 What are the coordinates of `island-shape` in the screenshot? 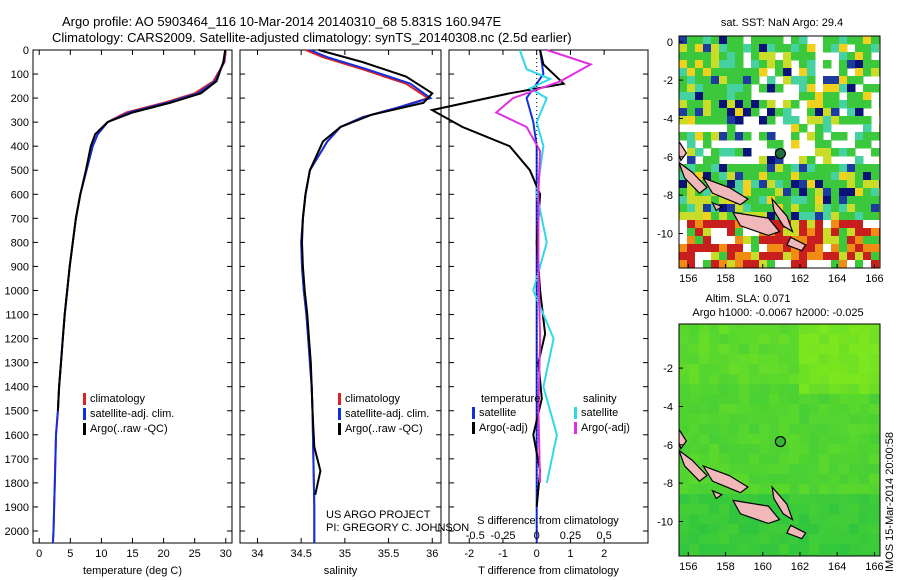 It's located at (756, 512).